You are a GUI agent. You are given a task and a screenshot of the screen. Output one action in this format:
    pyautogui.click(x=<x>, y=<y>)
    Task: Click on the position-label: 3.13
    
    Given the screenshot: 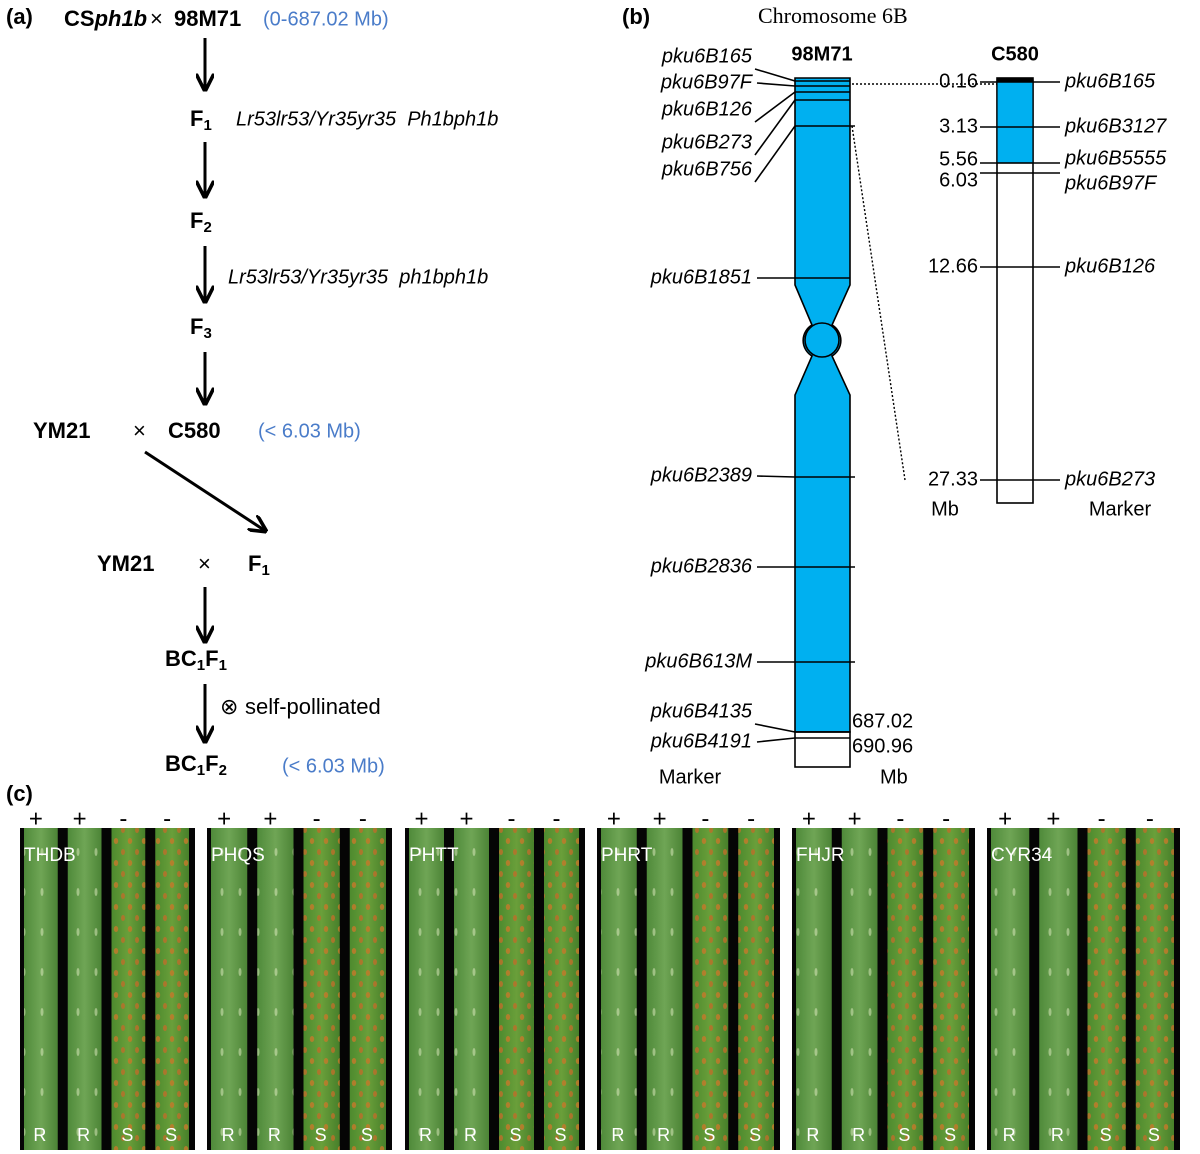 What is the action you would take?
    pyautogui.click(x=958, y=126)
    